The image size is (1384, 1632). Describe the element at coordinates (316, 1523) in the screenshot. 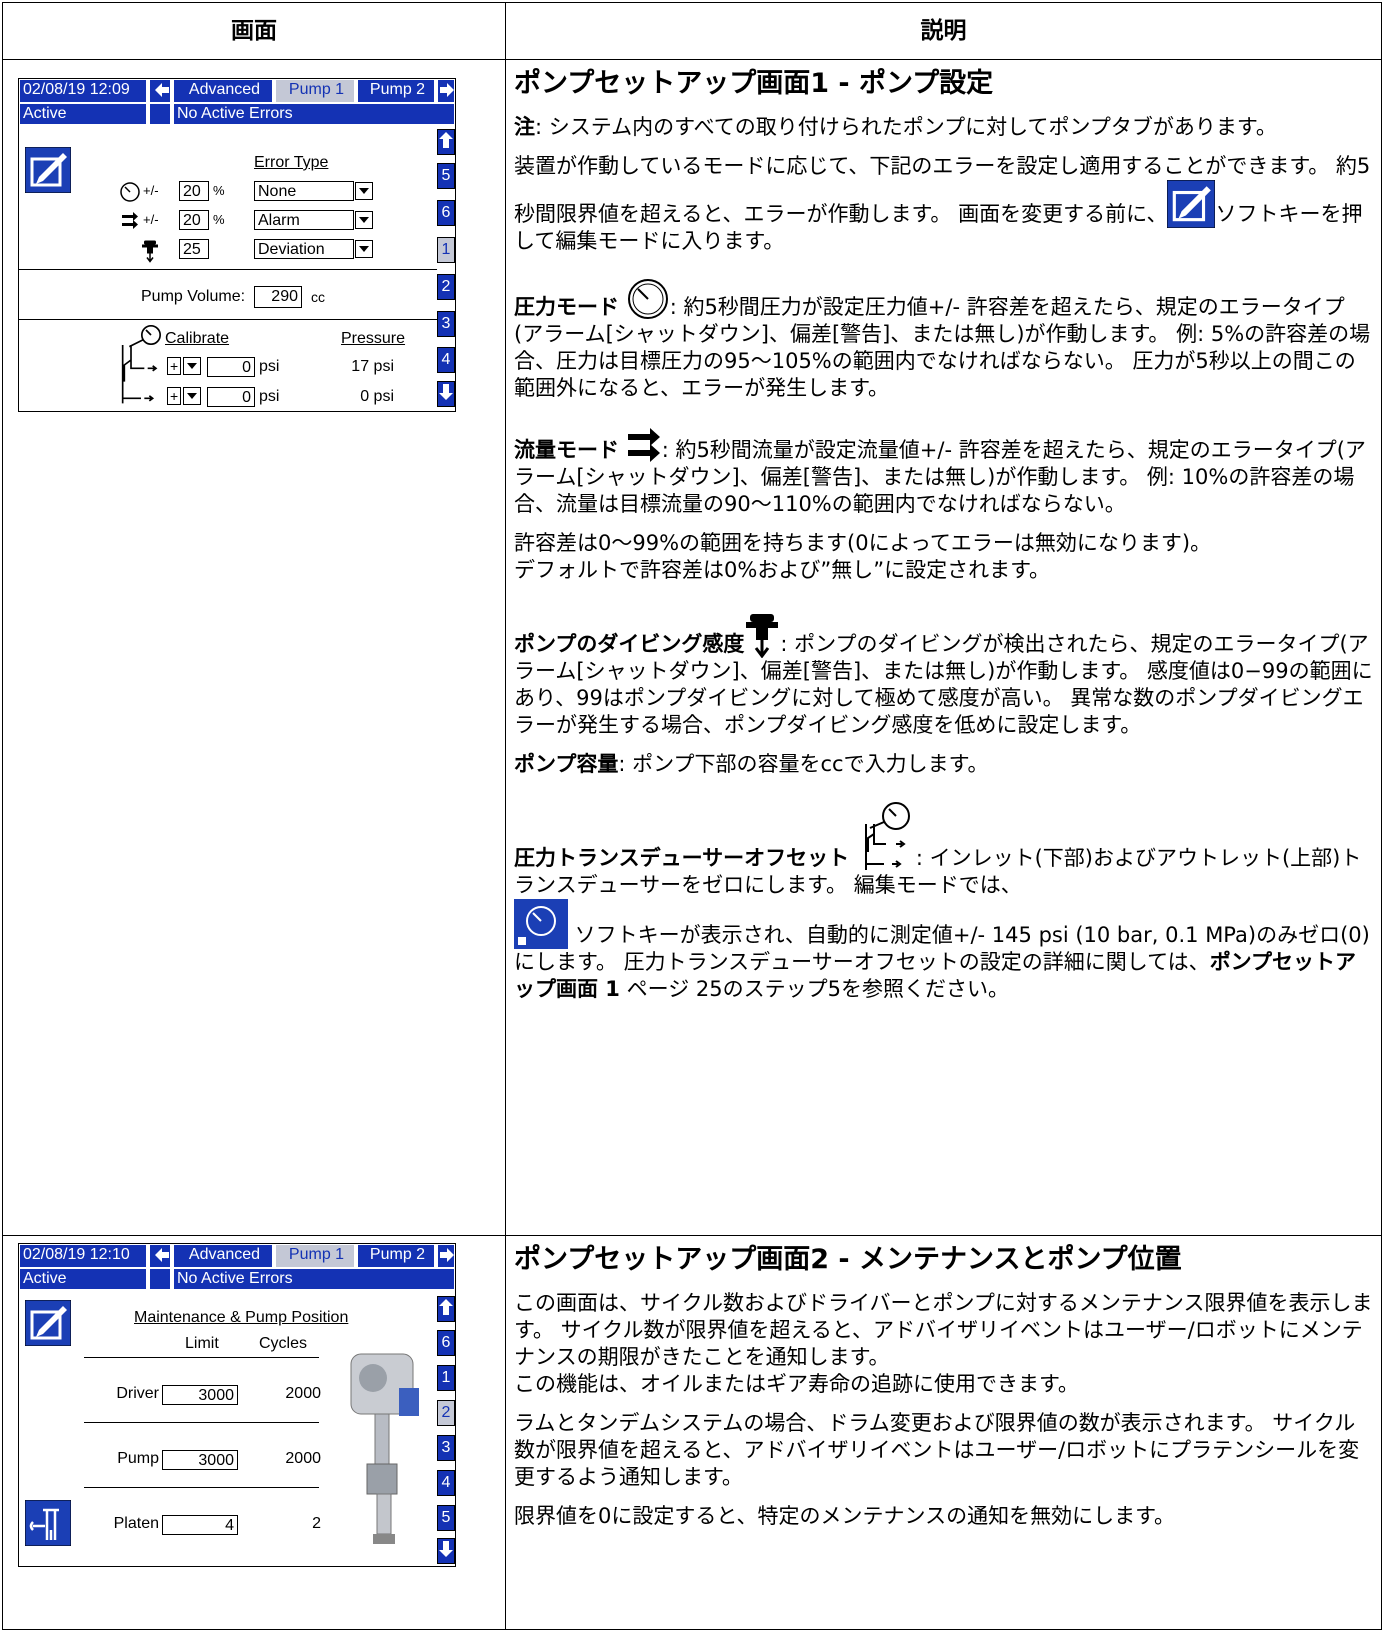

I see `cycles: 2` at that location.